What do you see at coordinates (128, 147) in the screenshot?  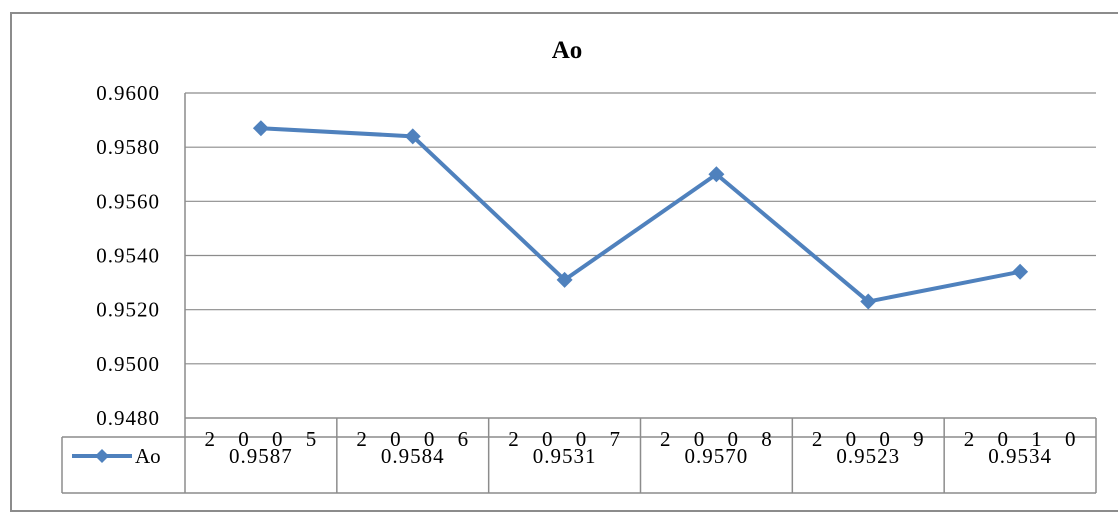 I see `y-tick-label: 0.9580` at bounding box center [128, 147].